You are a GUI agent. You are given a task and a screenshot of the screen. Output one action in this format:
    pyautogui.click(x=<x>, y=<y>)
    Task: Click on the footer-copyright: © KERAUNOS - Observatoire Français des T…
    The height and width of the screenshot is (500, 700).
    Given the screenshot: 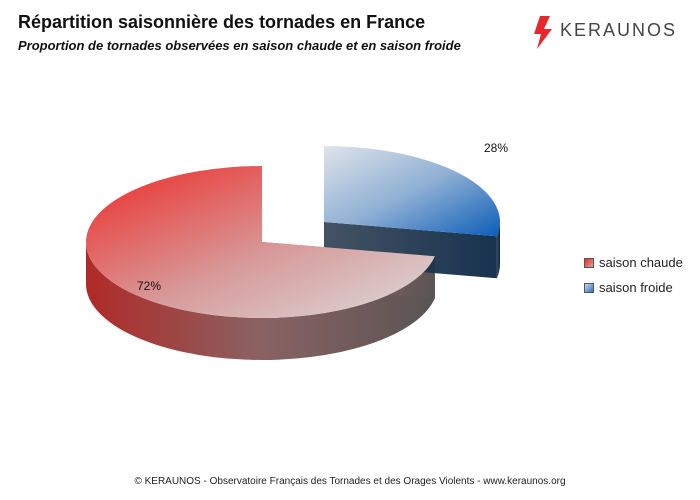 What is the action you would take?
    pyautogui.click(x=350, y=481)
    